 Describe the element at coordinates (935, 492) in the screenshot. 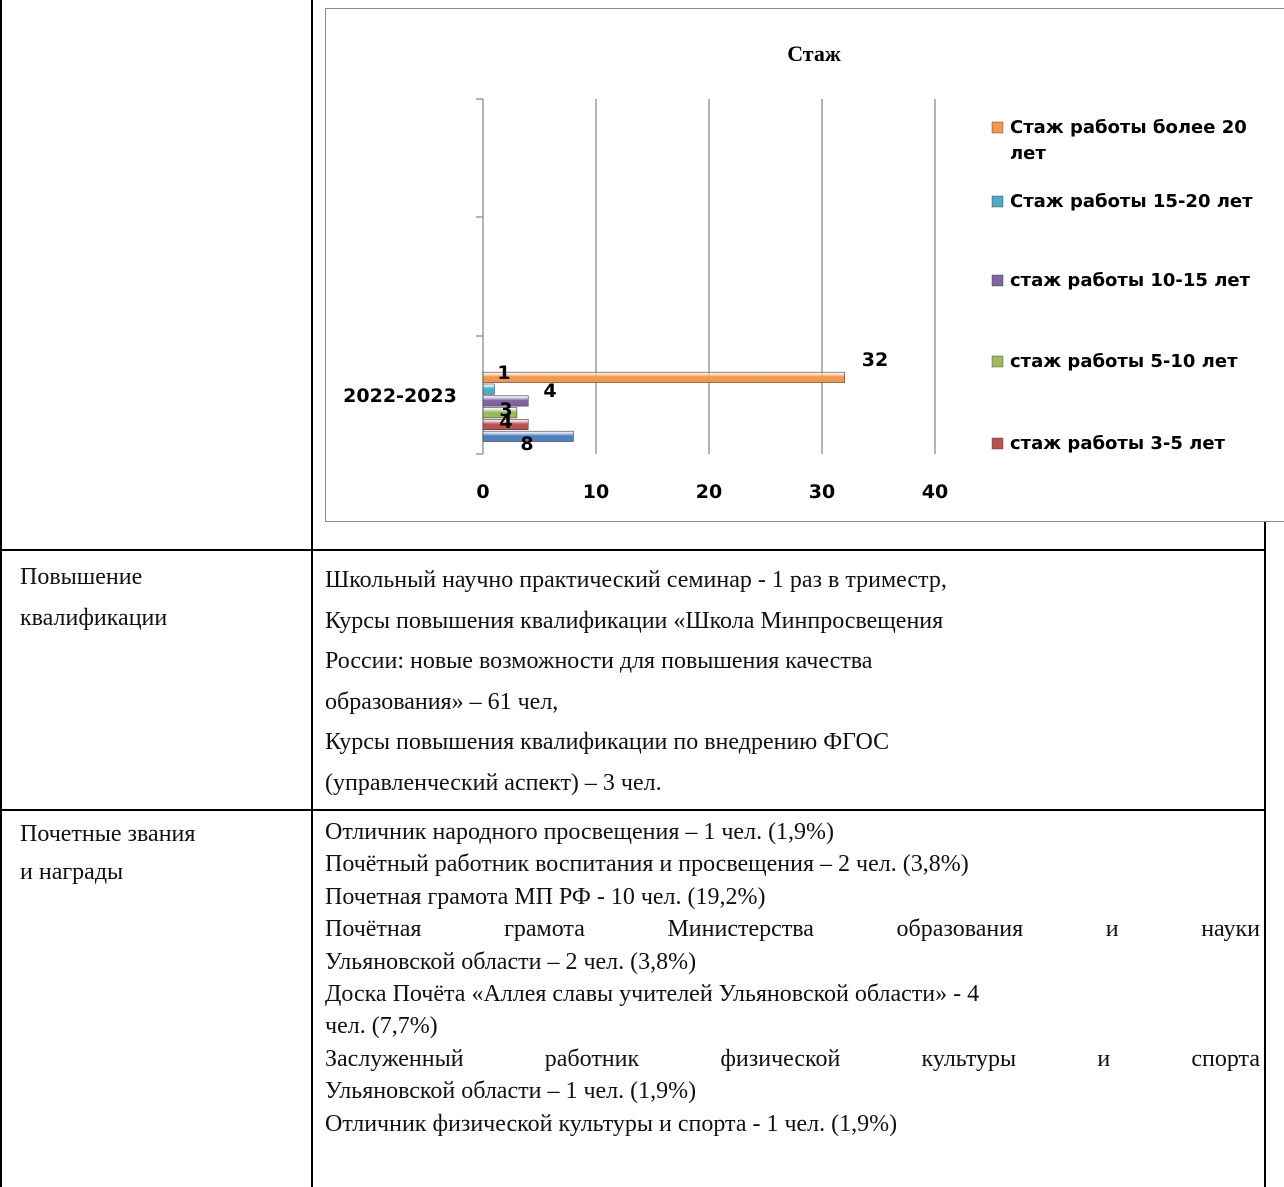

I see `x-tick-label: 40` at that location.